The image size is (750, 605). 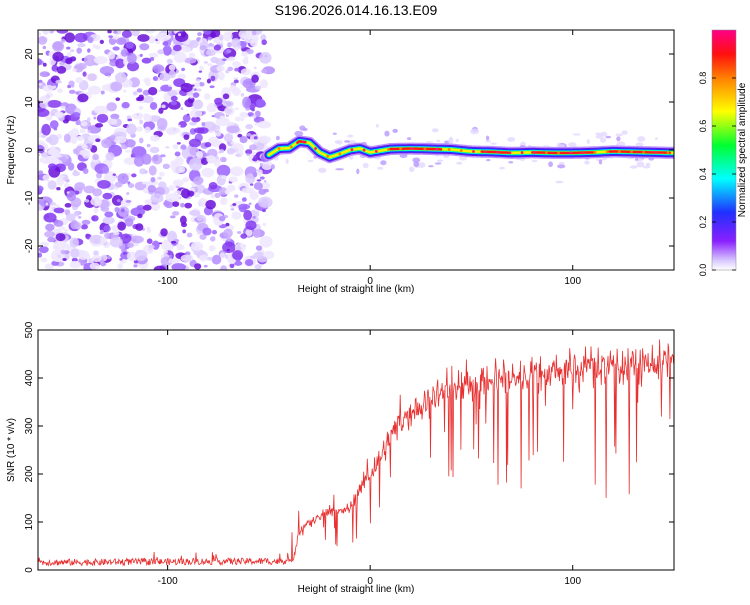 I want to click on colorbar-tick-label: 0.6, so click(x=703, y=126).